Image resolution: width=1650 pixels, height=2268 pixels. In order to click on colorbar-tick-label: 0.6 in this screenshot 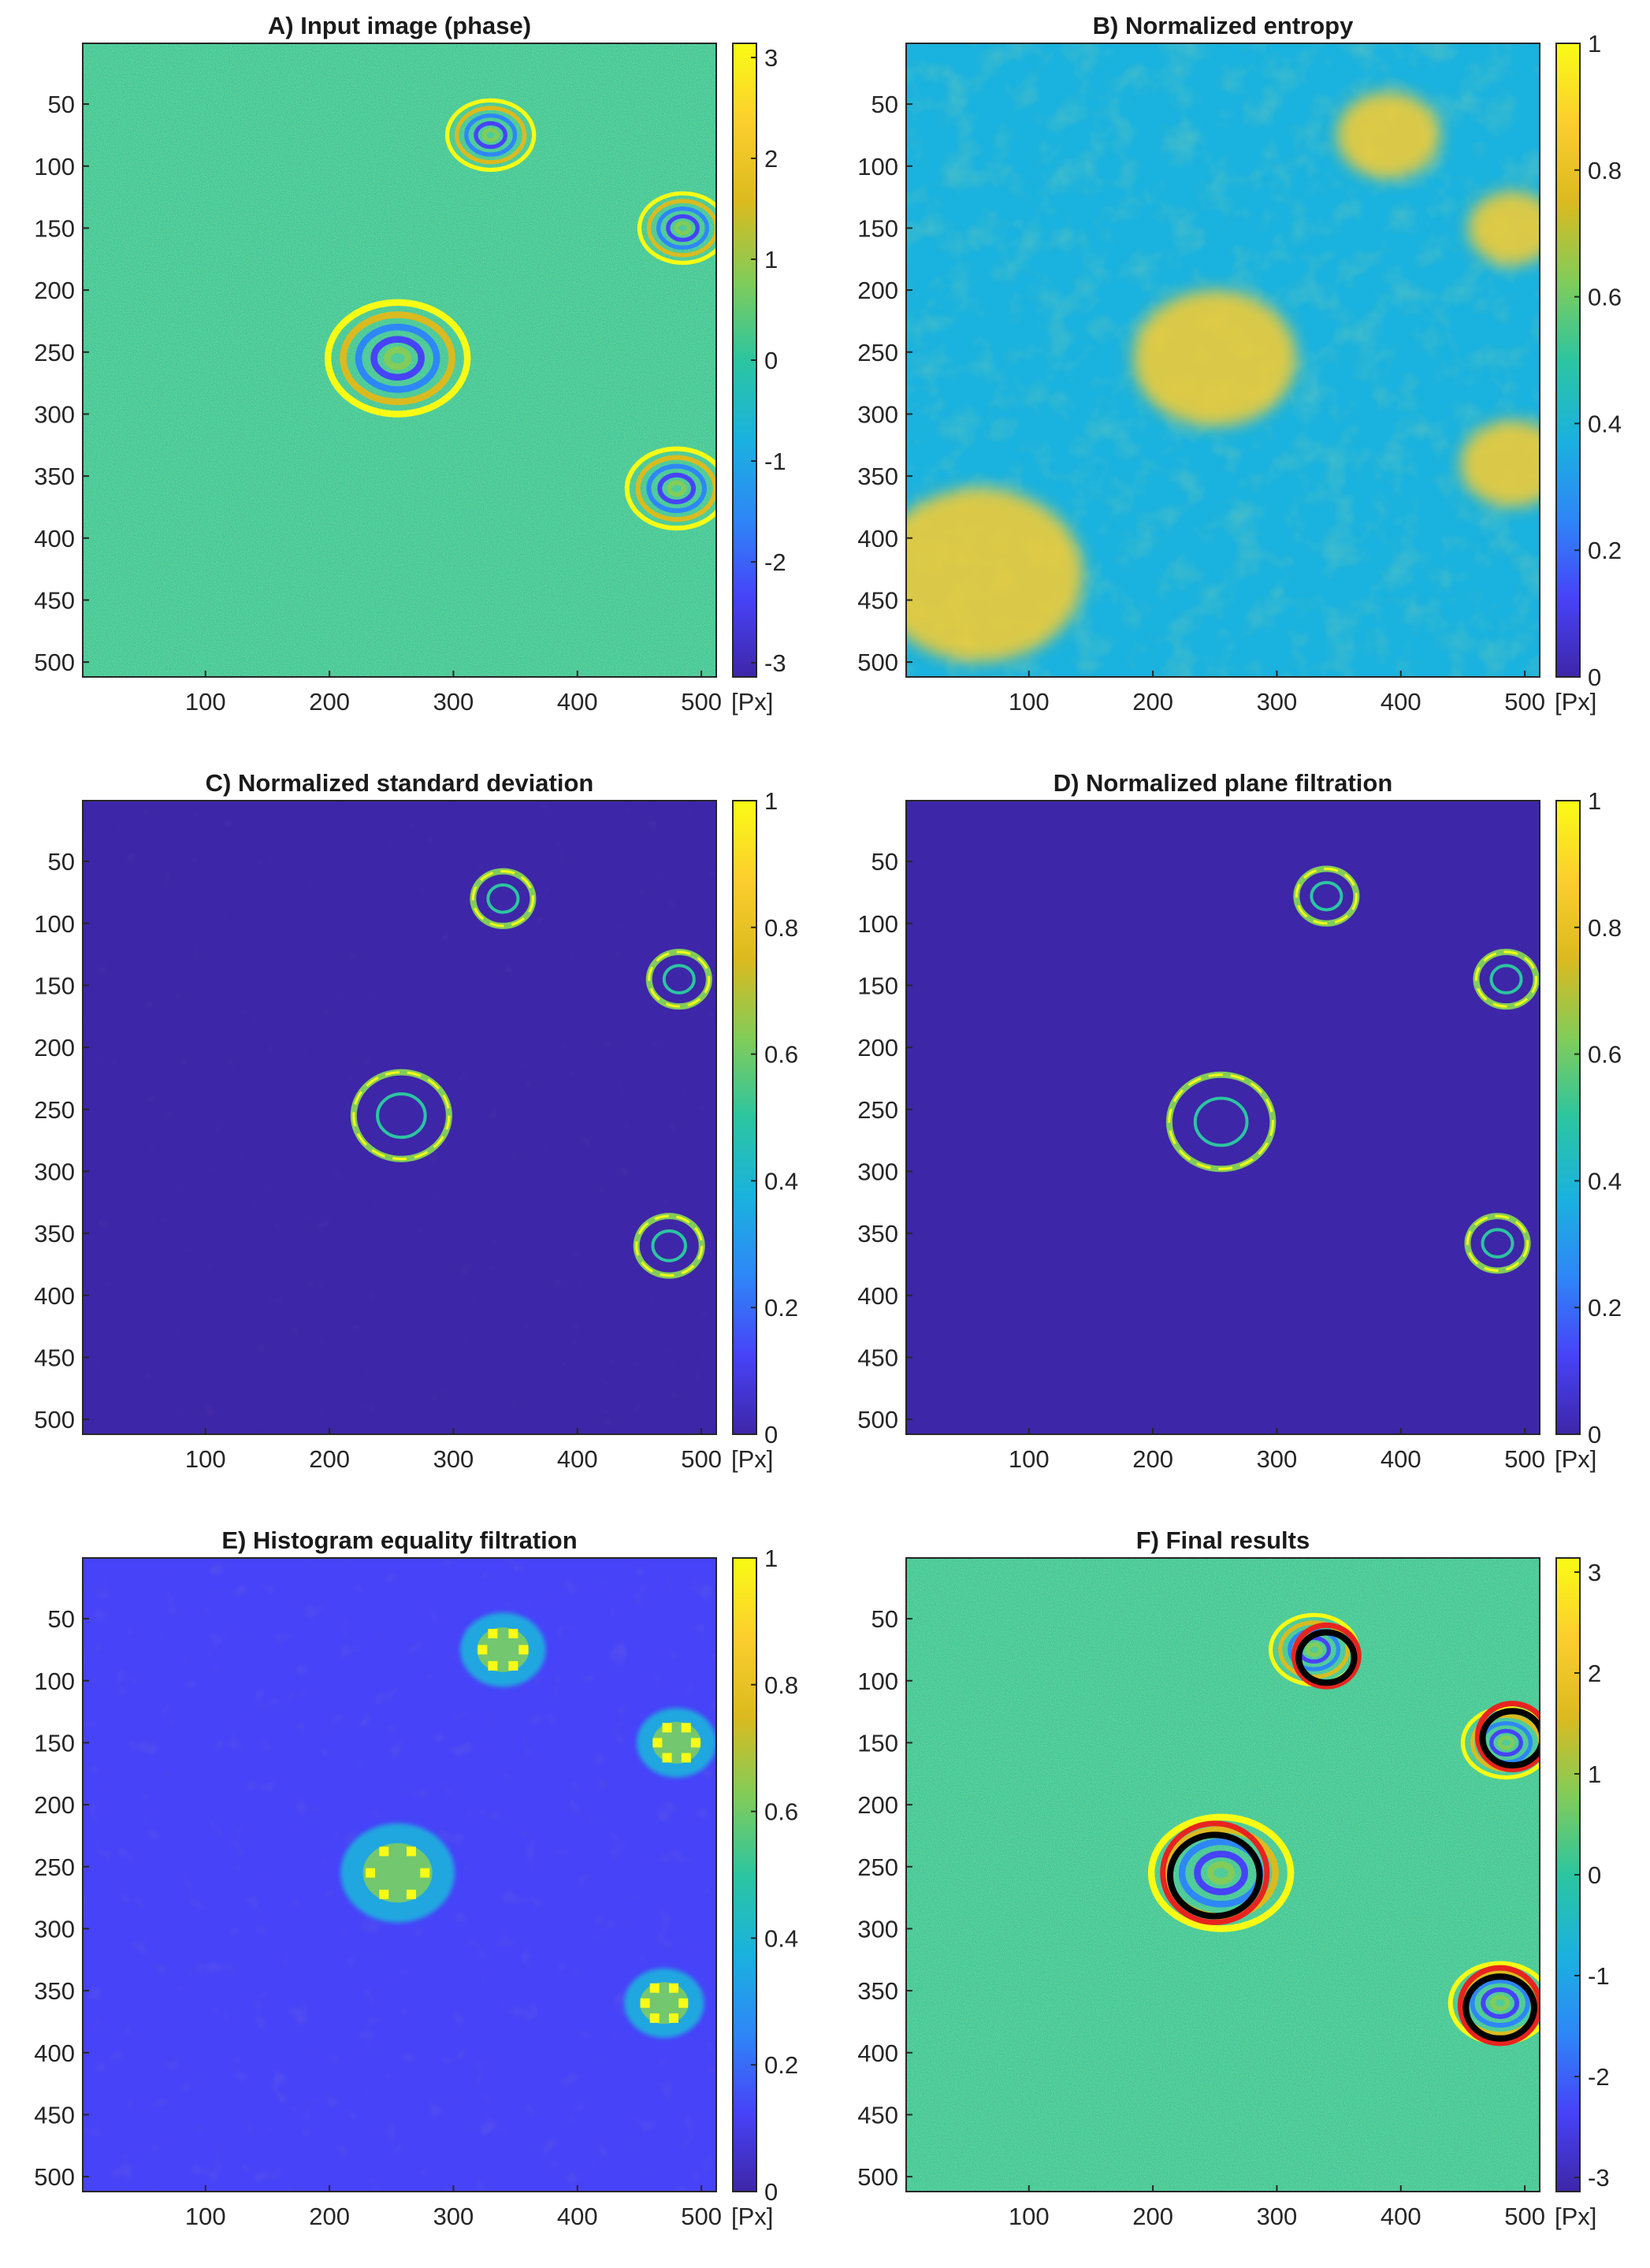, I will do `click(1605, 297)`.